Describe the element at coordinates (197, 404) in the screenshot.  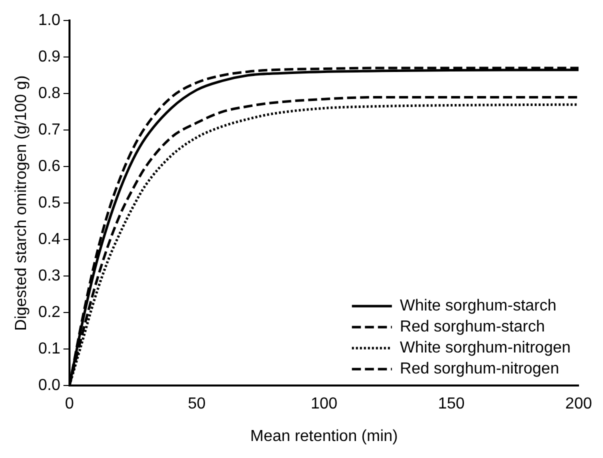
I see `x-tick-label: 50` at that location.